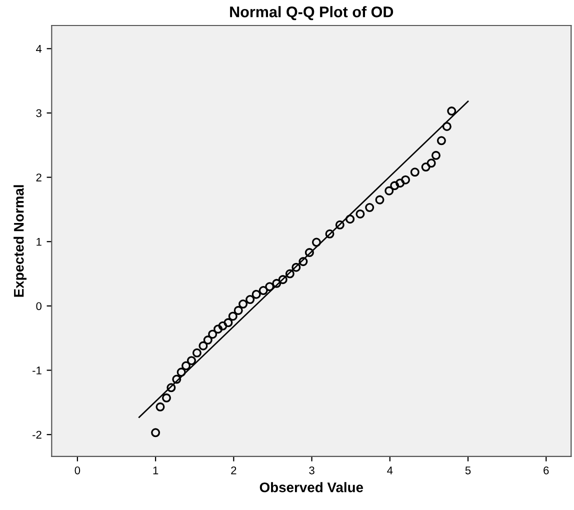 This screenshot has width=574, height=510. What do you see at coordinates (311, 470) in the screenshot?
I see `x-tick-label: 3` at bounding box center [311, 470].